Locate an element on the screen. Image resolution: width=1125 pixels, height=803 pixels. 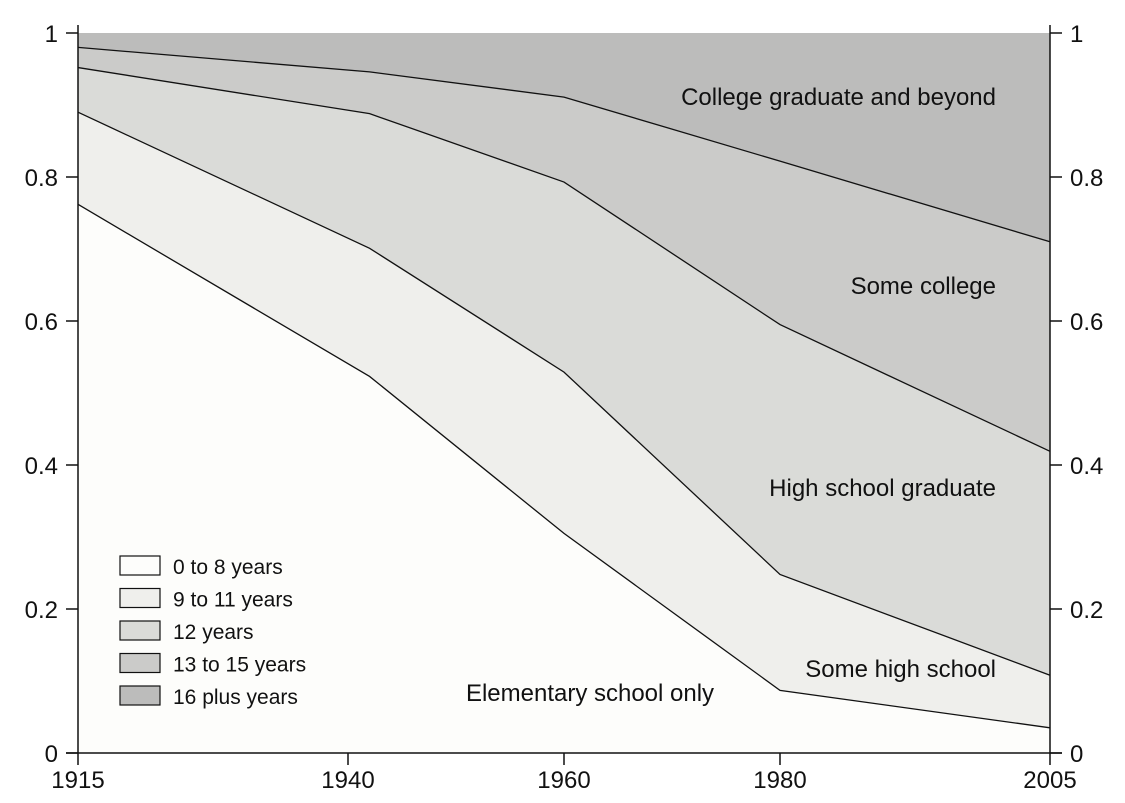
legend-label-4: 16 plus years is located at coordinates (235, 697).